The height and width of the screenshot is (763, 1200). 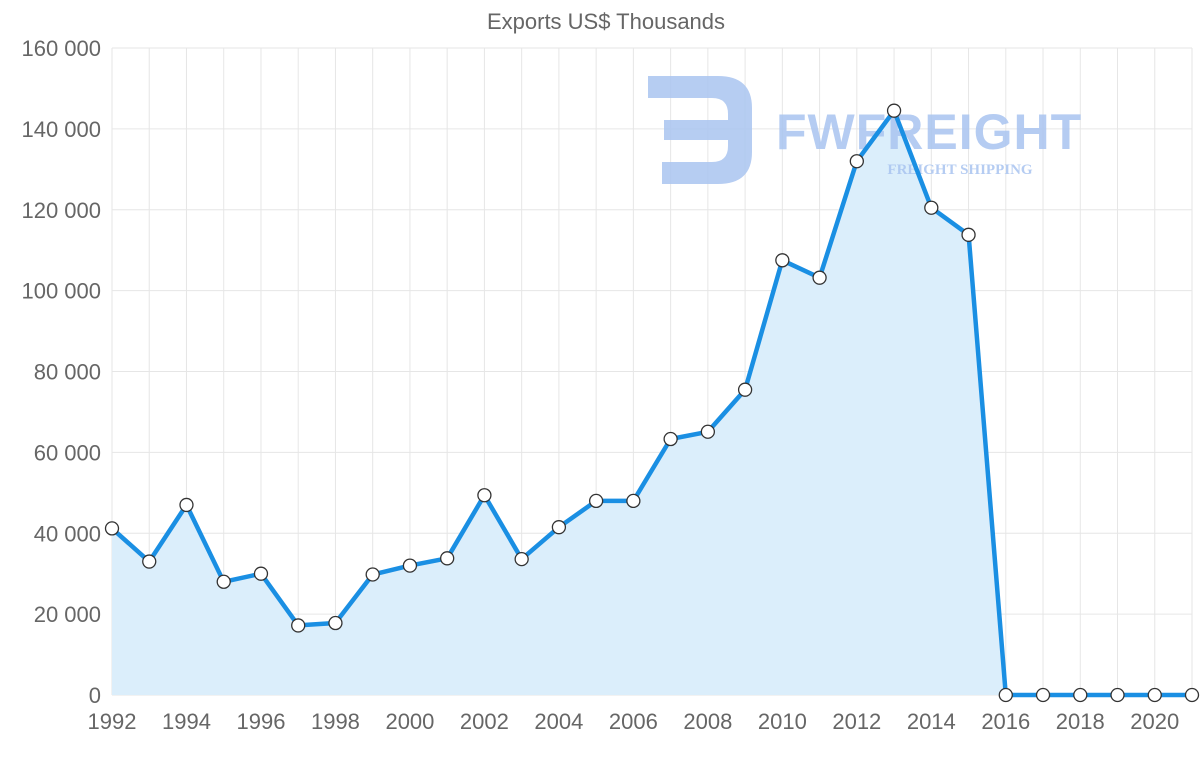 What do you see at coordinates (606, 21) in the screenshot?
I see `chart-title: Exports US$ Thousands` at bounding box center [606, 21].